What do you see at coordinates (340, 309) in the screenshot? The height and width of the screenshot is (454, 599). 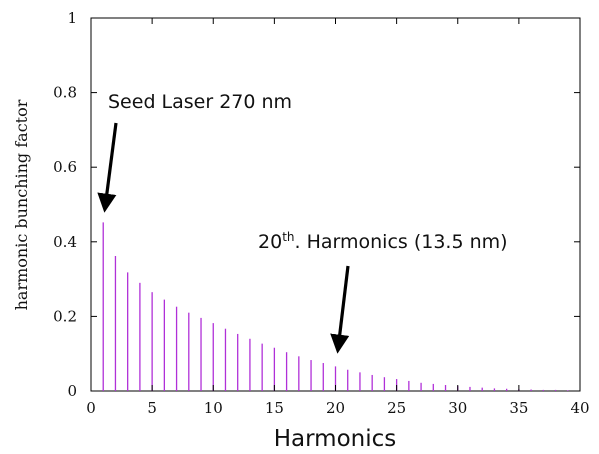 I see `arrow-20th-harmonic` at bounding box center [340, 309].